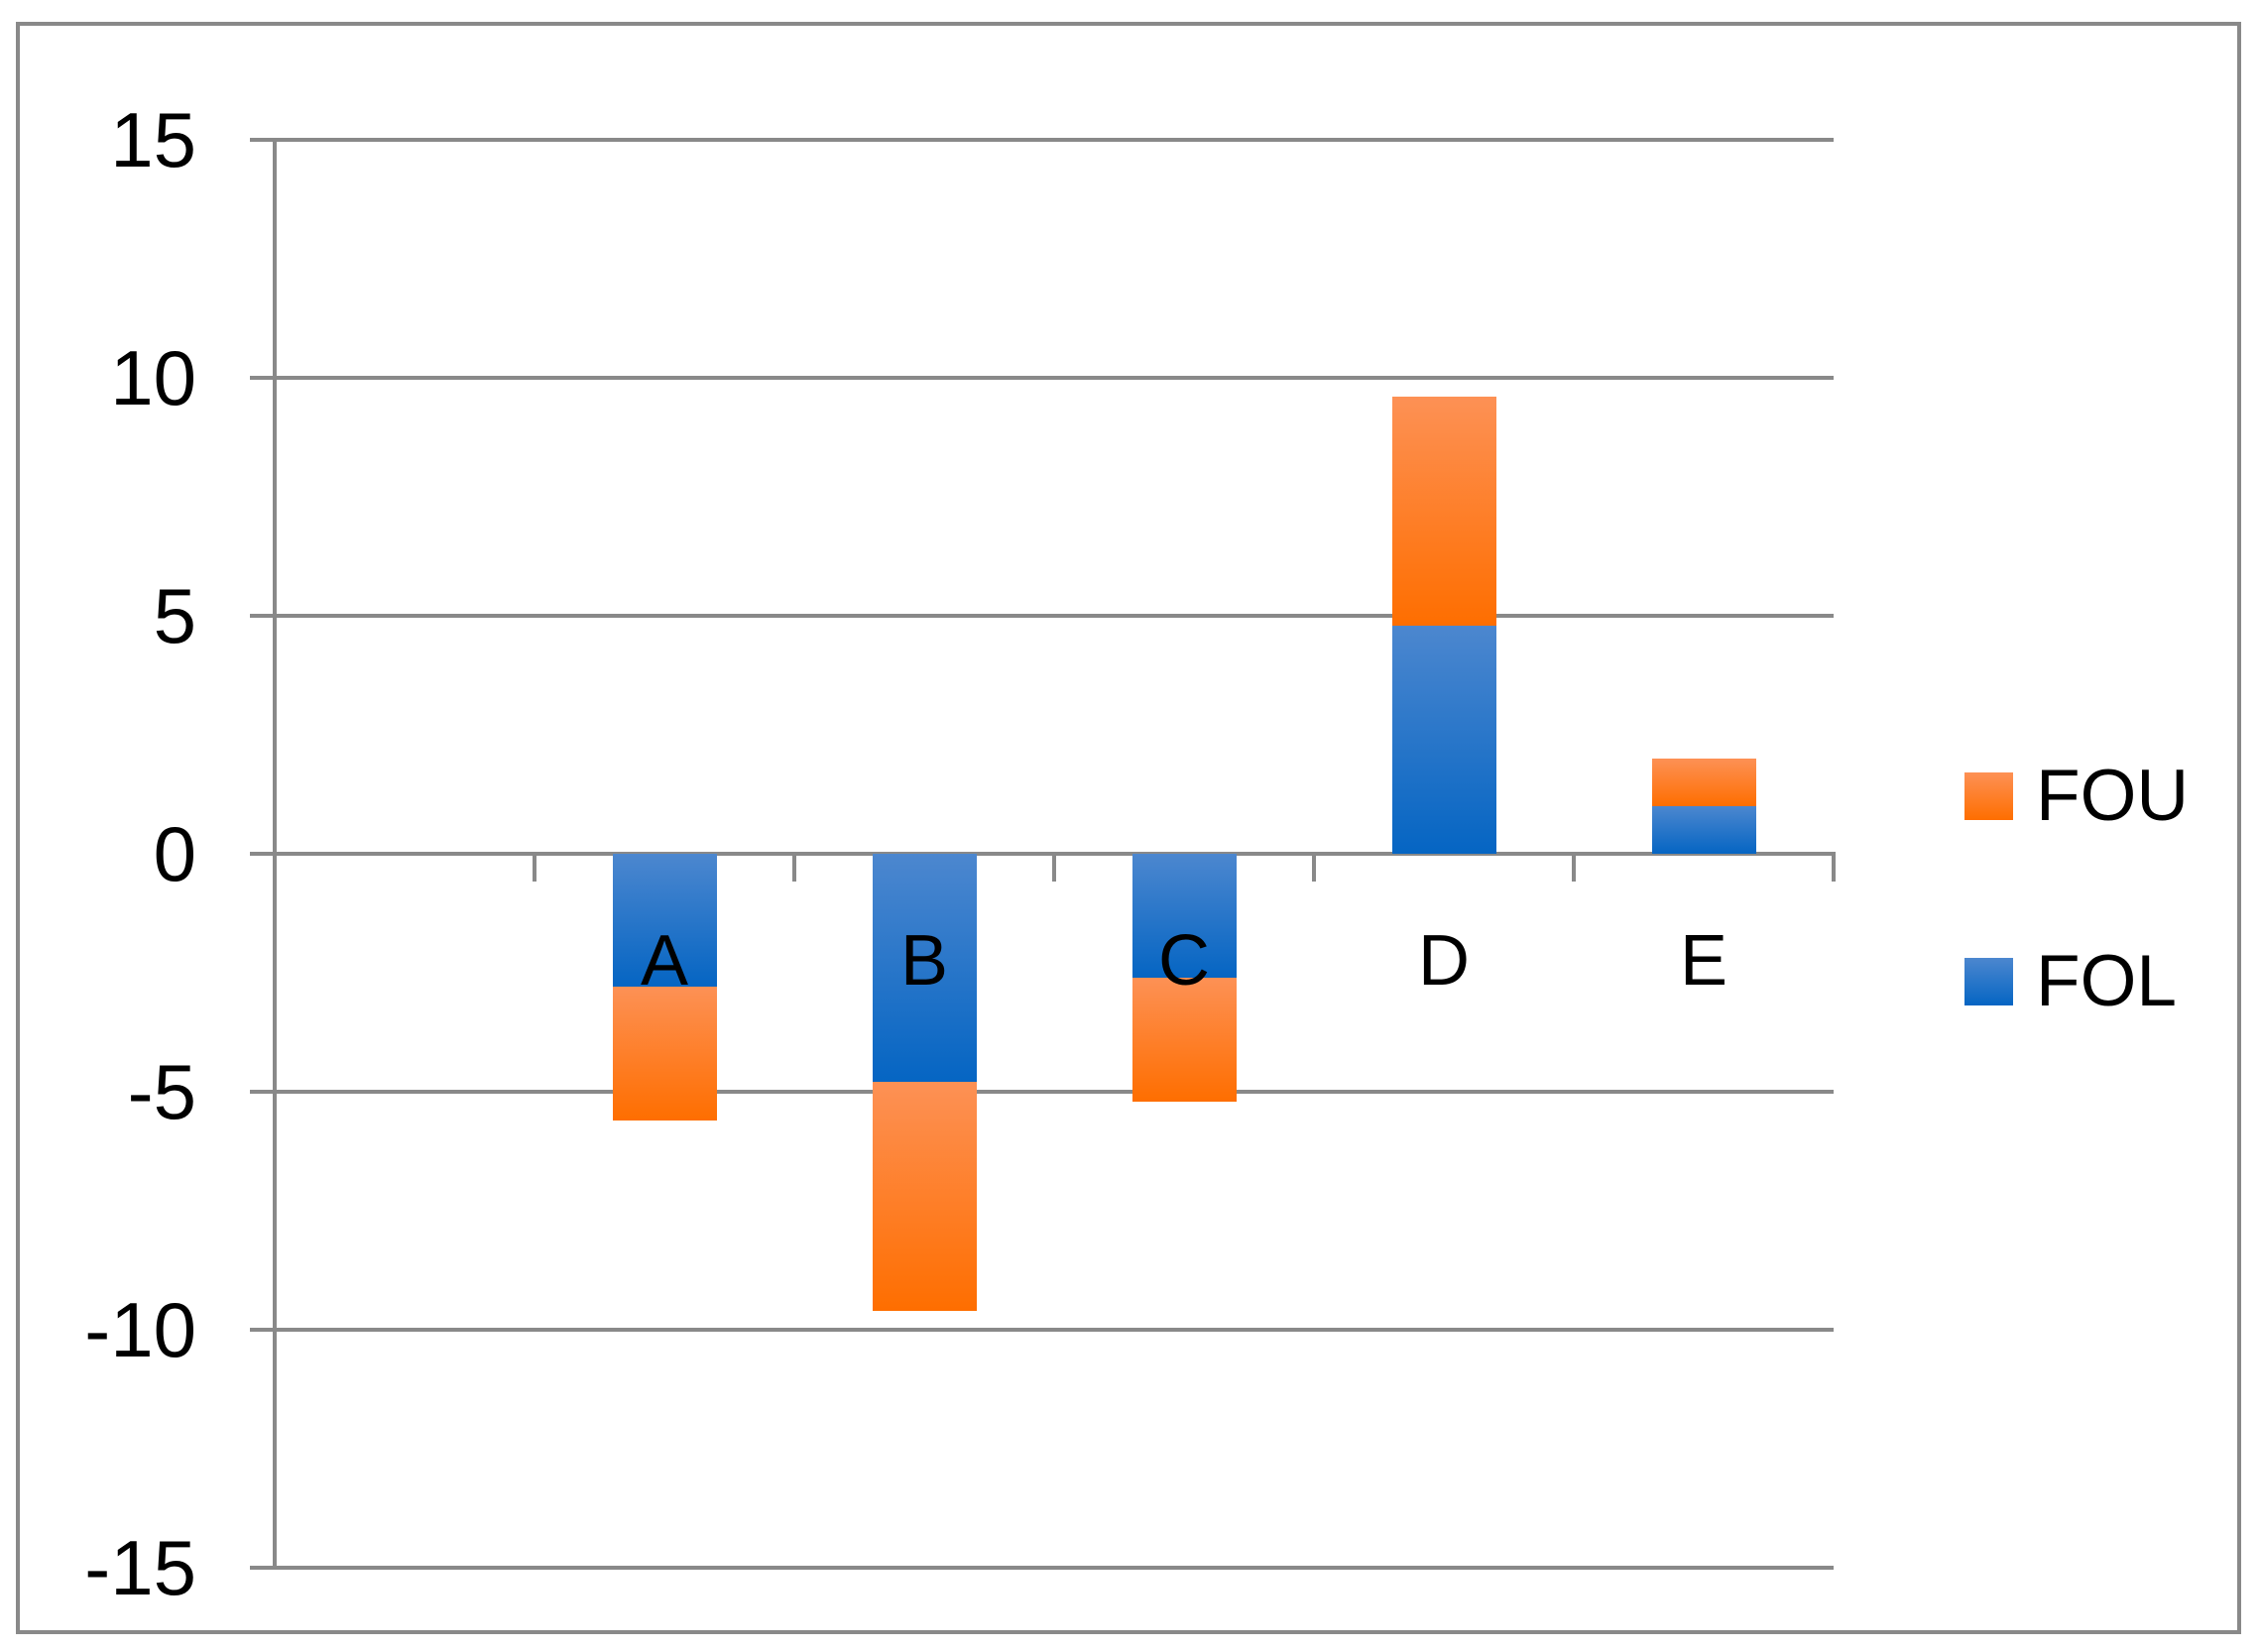 This screenshot has height=1652, width=2261. I want to click on bar-segment-fol-E, so click(1703, 830).